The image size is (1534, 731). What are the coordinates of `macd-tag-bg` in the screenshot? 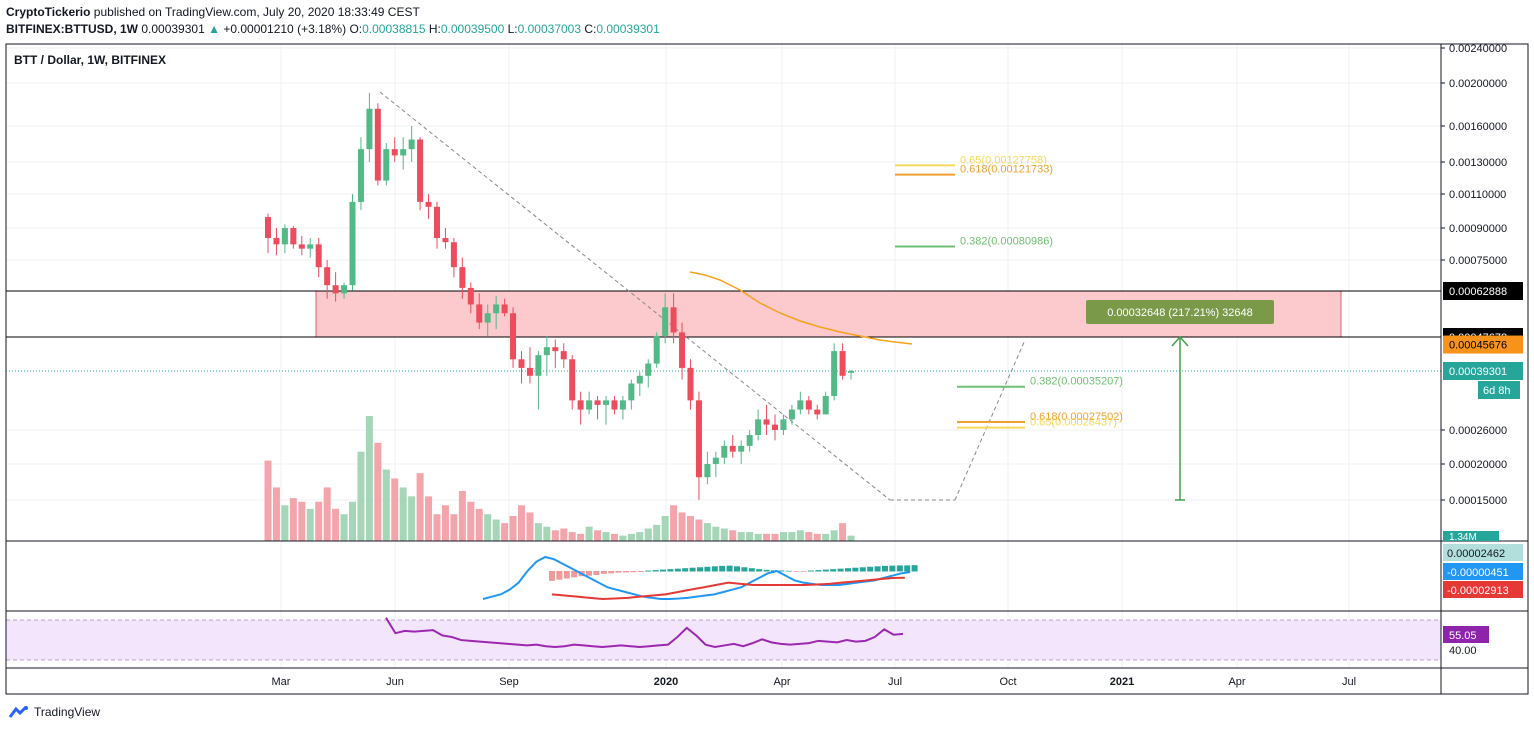 It's located at (1483, 552).